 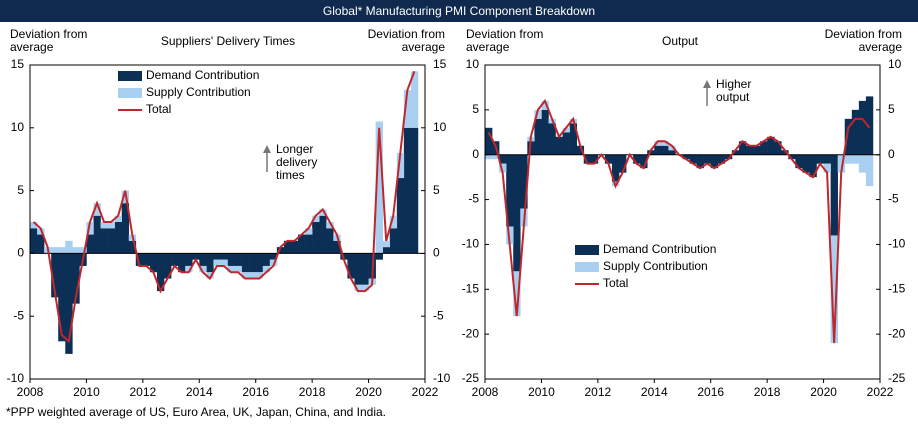 I want to click on y2-tick-label: 10, so click(x=895, y=64).